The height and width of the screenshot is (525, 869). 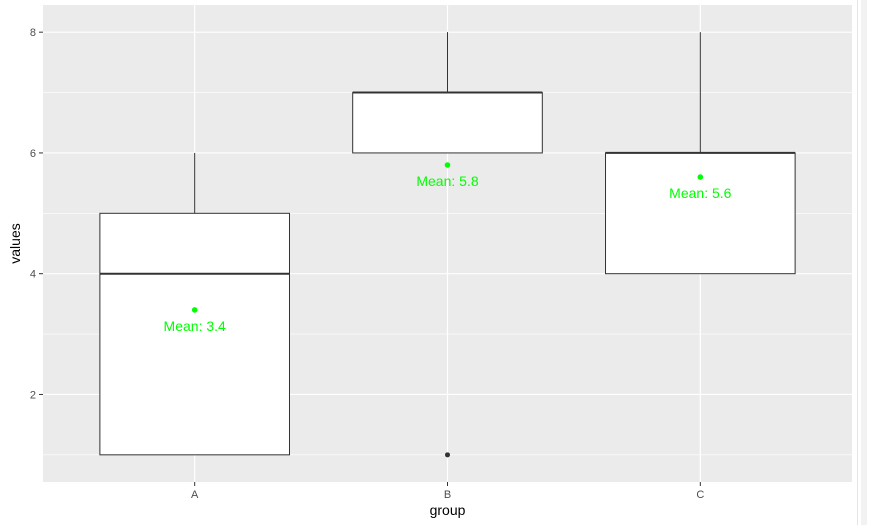 I want to click on outlier-point, so click(x=447, y=455).